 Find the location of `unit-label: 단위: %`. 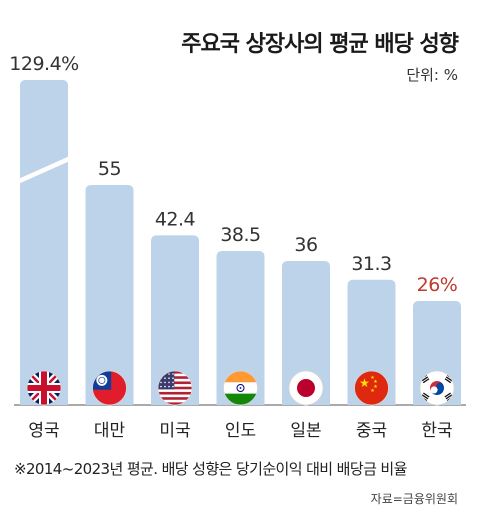

unit-label: 단위: % is located at coordinates (432, 75).